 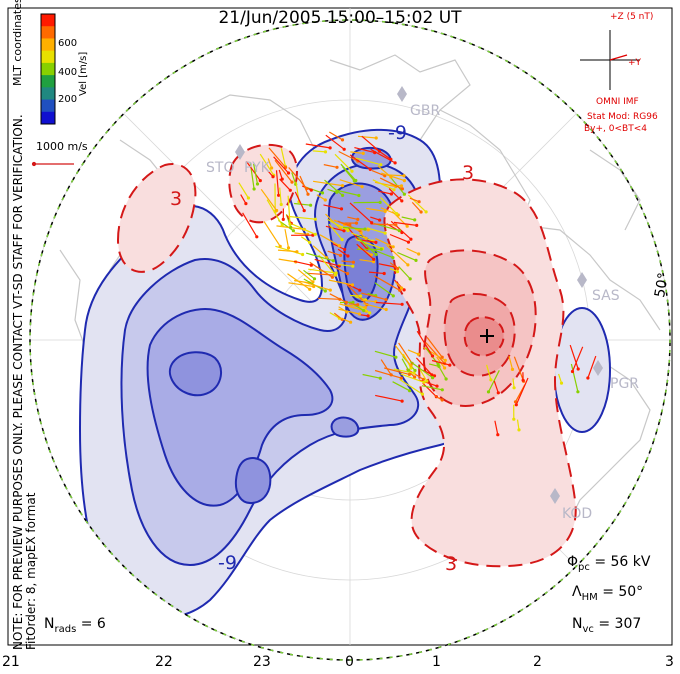 I want to click on mlt-tick: 0, so click(x=349, y=662).